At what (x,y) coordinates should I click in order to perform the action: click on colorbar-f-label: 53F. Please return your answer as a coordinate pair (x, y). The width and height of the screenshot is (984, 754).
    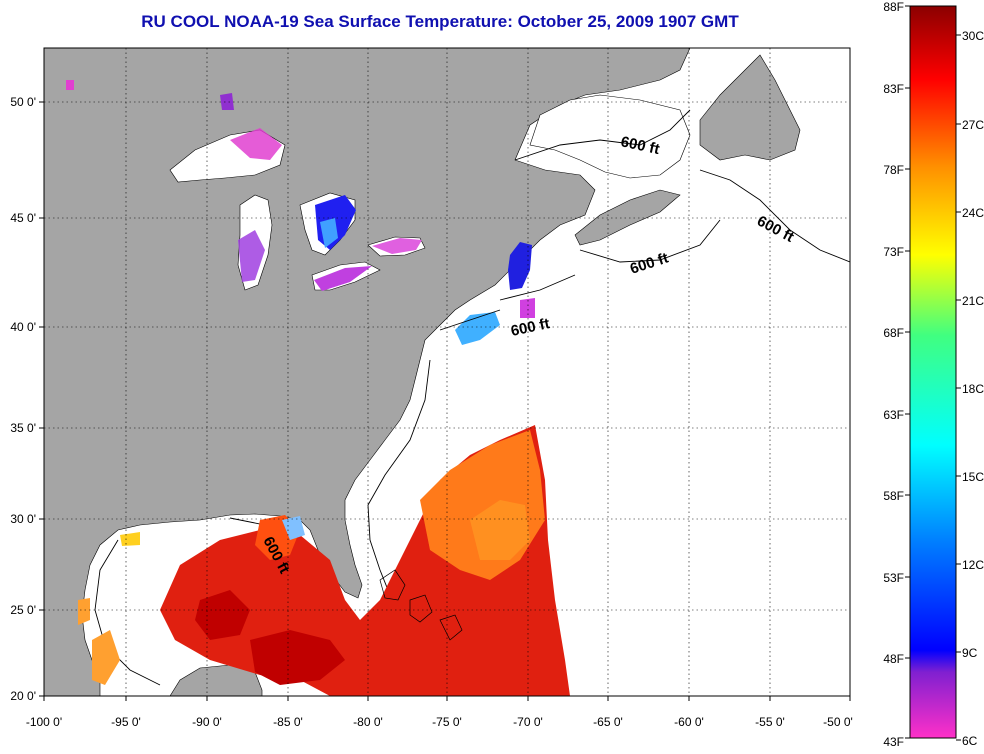
    Looking at the image, I should click on (893, 578).